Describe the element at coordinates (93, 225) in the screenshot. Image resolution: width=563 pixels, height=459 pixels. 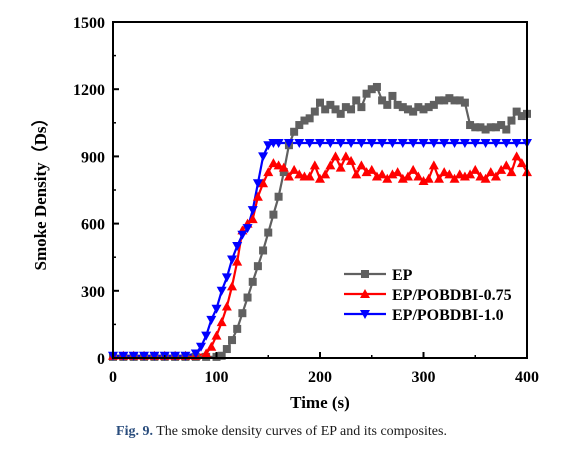
I see `y-tick-label: 600` at that location.